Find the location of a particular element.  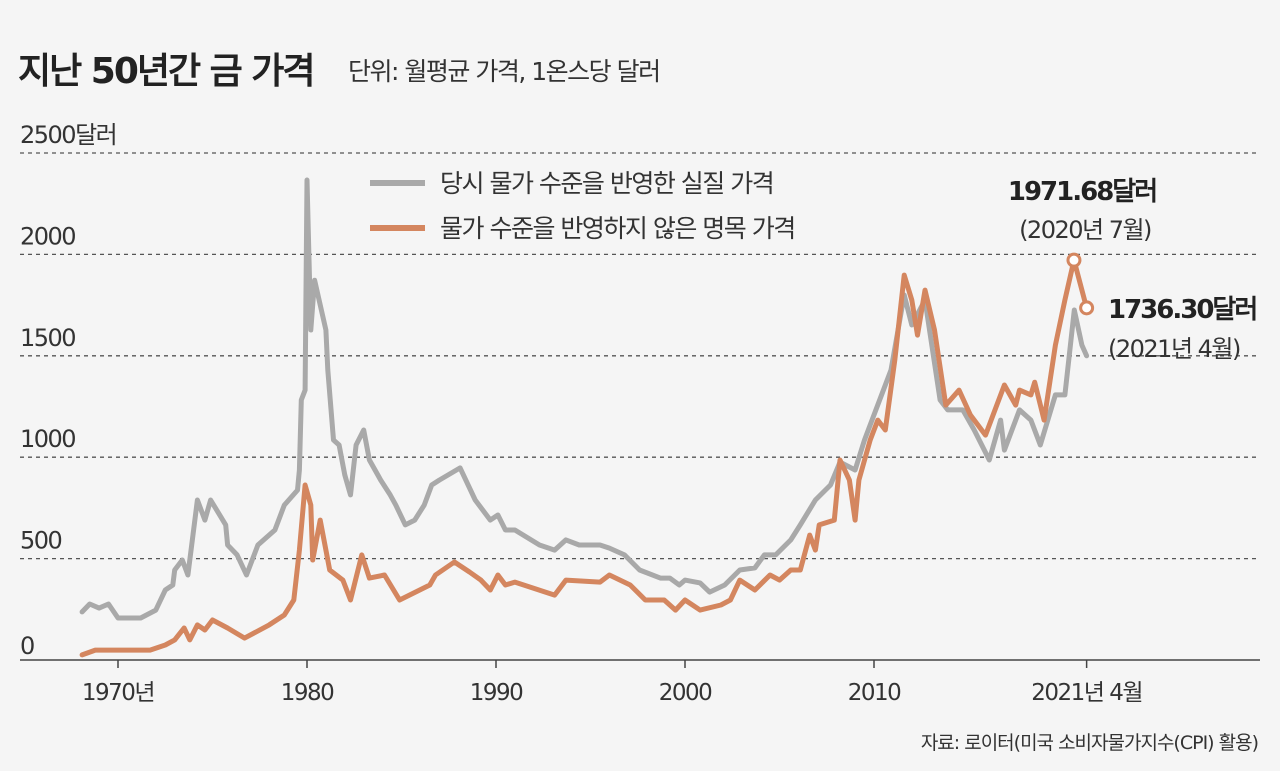

y-tick-label: 2500달러 is located at coordinates (68, 135).